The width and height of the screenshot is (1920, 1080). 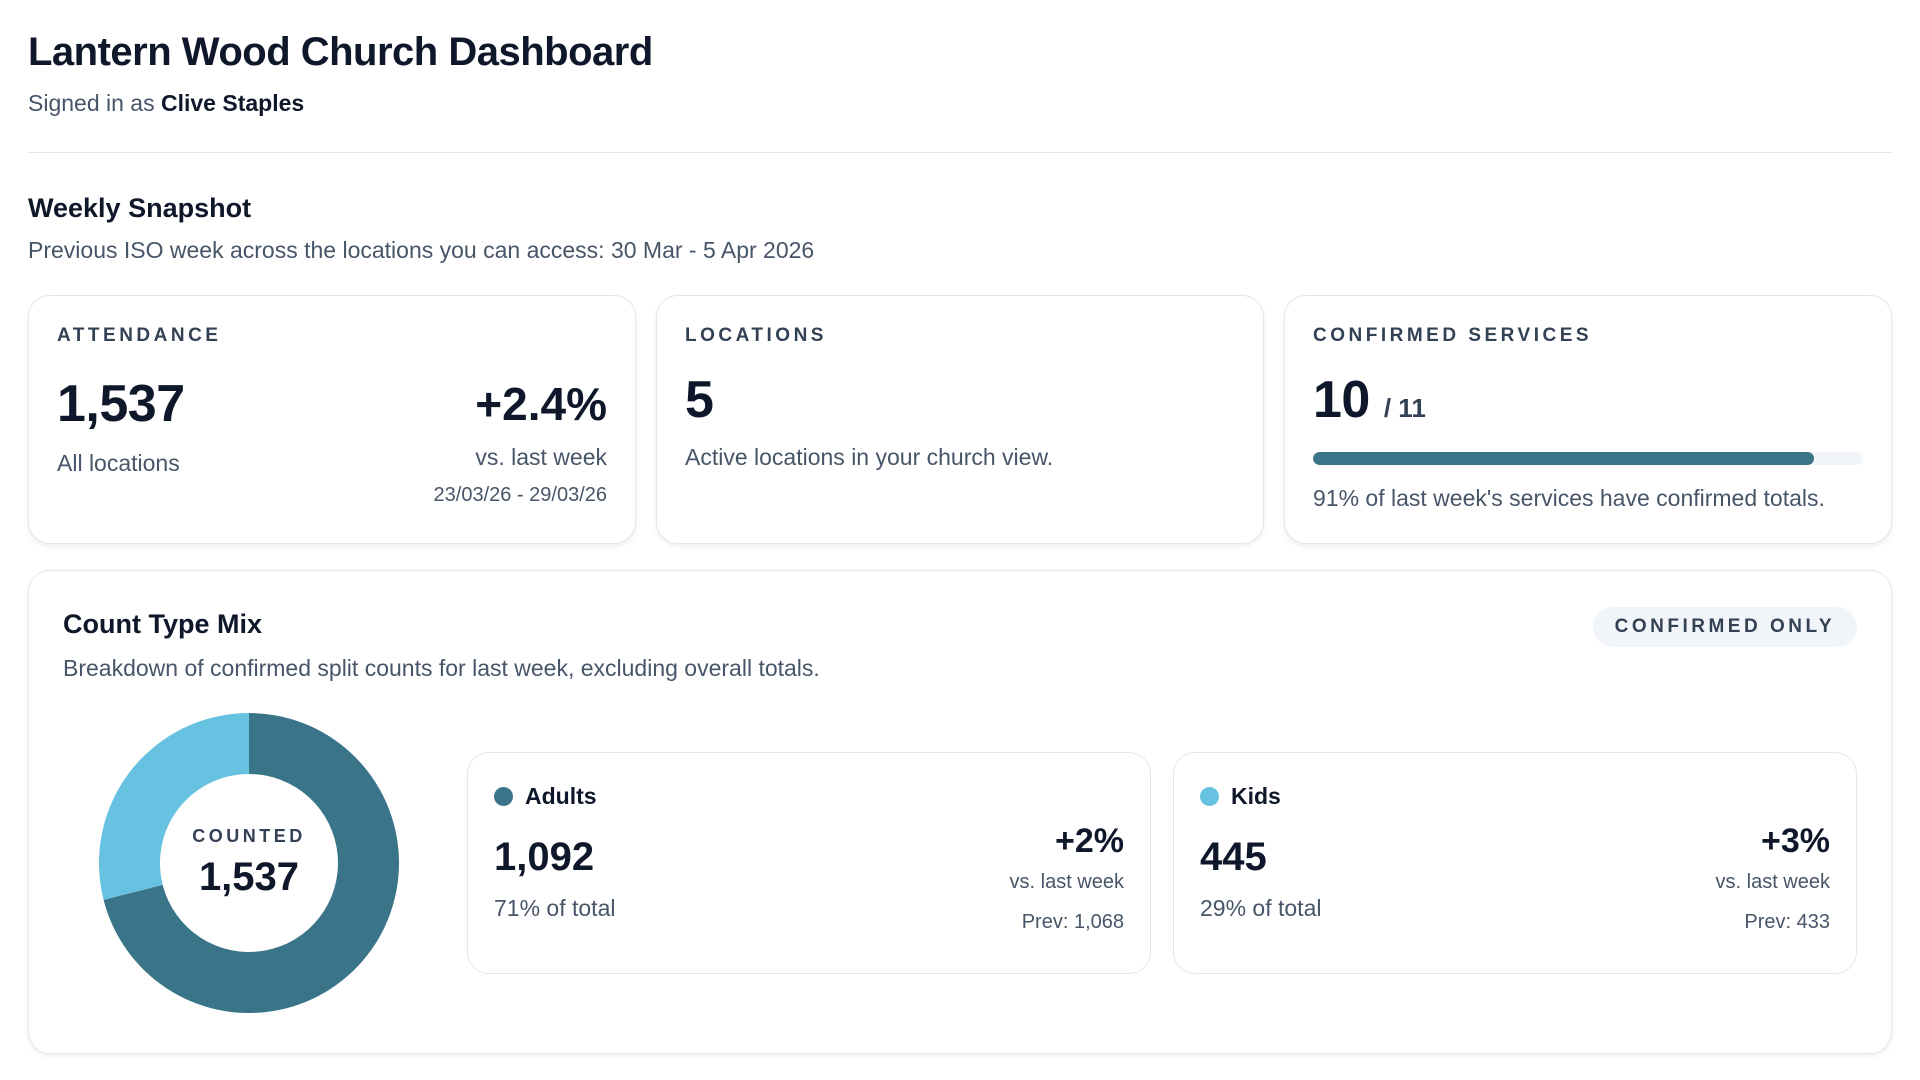 What do you see at coordinates (121, 404) in the screenshot?
I see `attendance-value: 1,537` at bounding box center [121, 404].